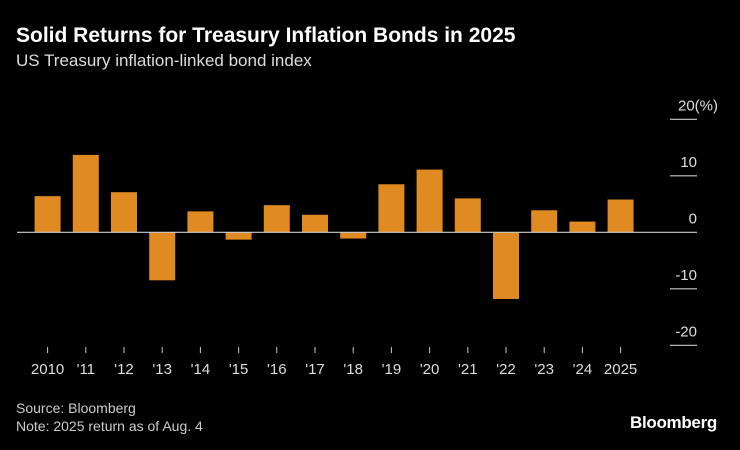  I want to click on y-tick-label: 20(%), so click(698, 105).